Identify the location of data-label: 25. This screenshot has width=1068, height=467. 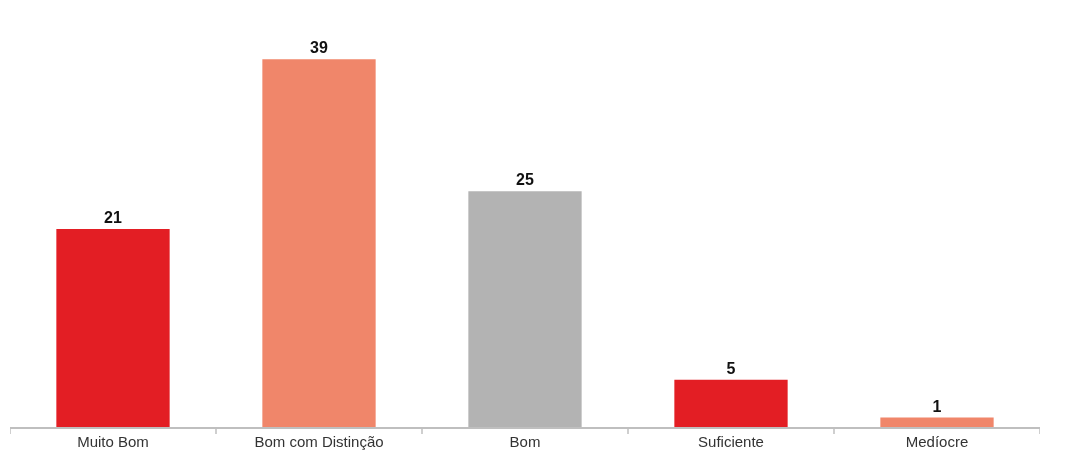
(525, 180).